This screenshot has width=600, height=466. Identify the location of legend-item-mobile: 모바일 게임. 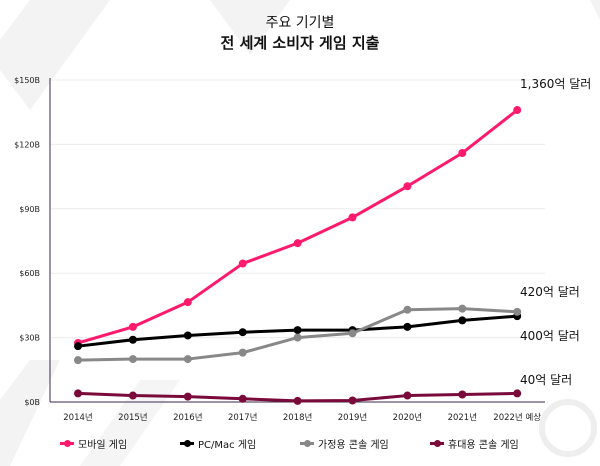
(120, 443).